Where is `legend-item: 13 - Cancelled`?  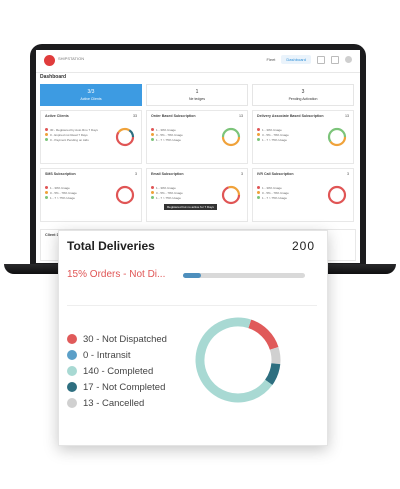
legend-item: 13 - Cancelled is located at coordinates (117, 403).